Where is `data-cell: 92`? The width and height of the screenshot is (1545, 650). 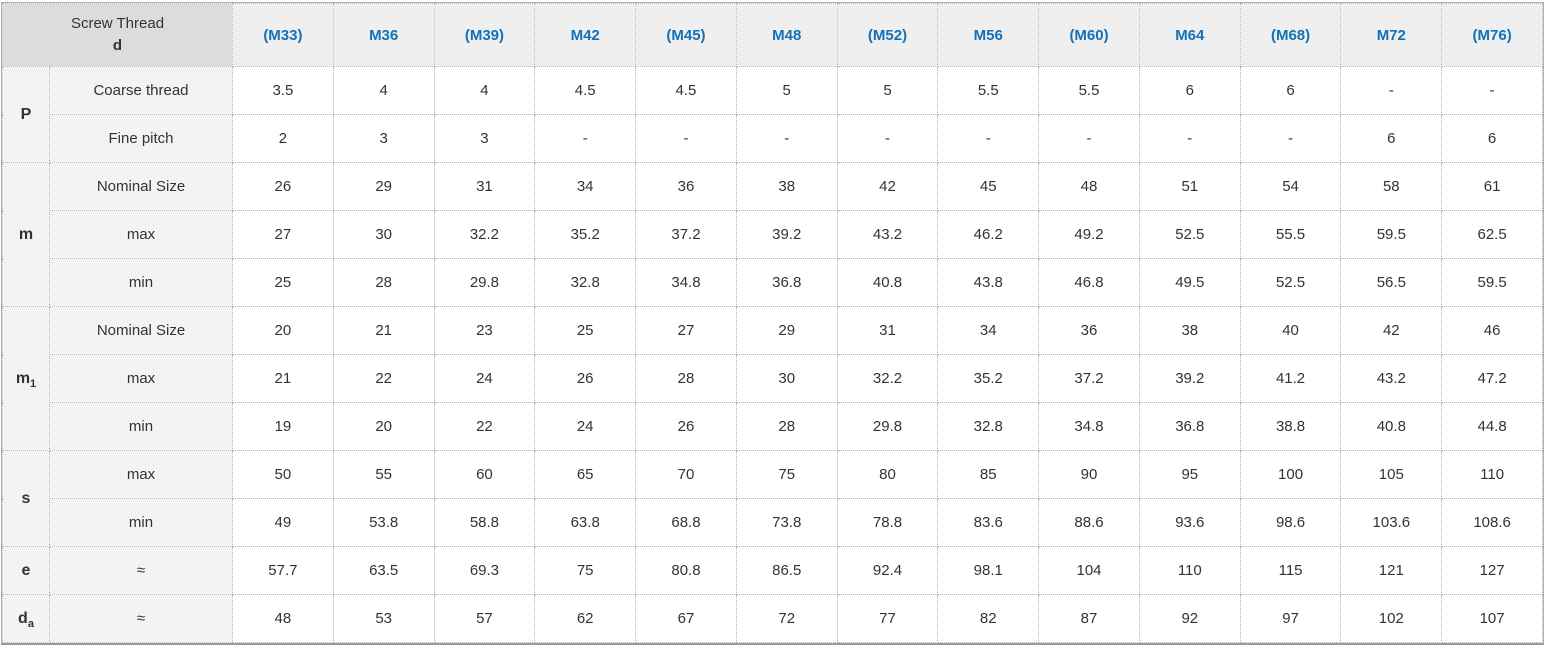
data-cell: 92 is located at coordinates (1189, 618).